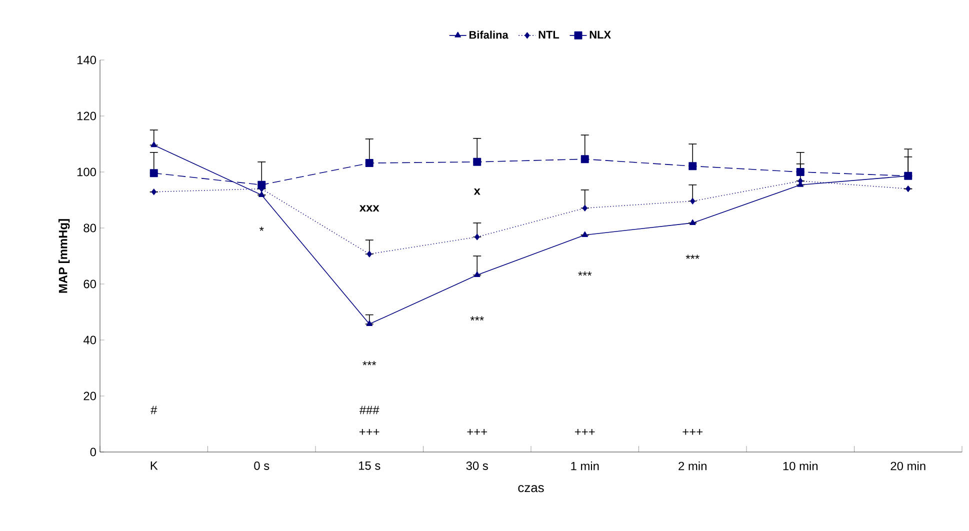 The width and height of the screenshot is (969, 531). What do you see at coordinates (90, 228) in the screenshot?
I see `y-tick-label: 80` at bounding box center [90, 228].